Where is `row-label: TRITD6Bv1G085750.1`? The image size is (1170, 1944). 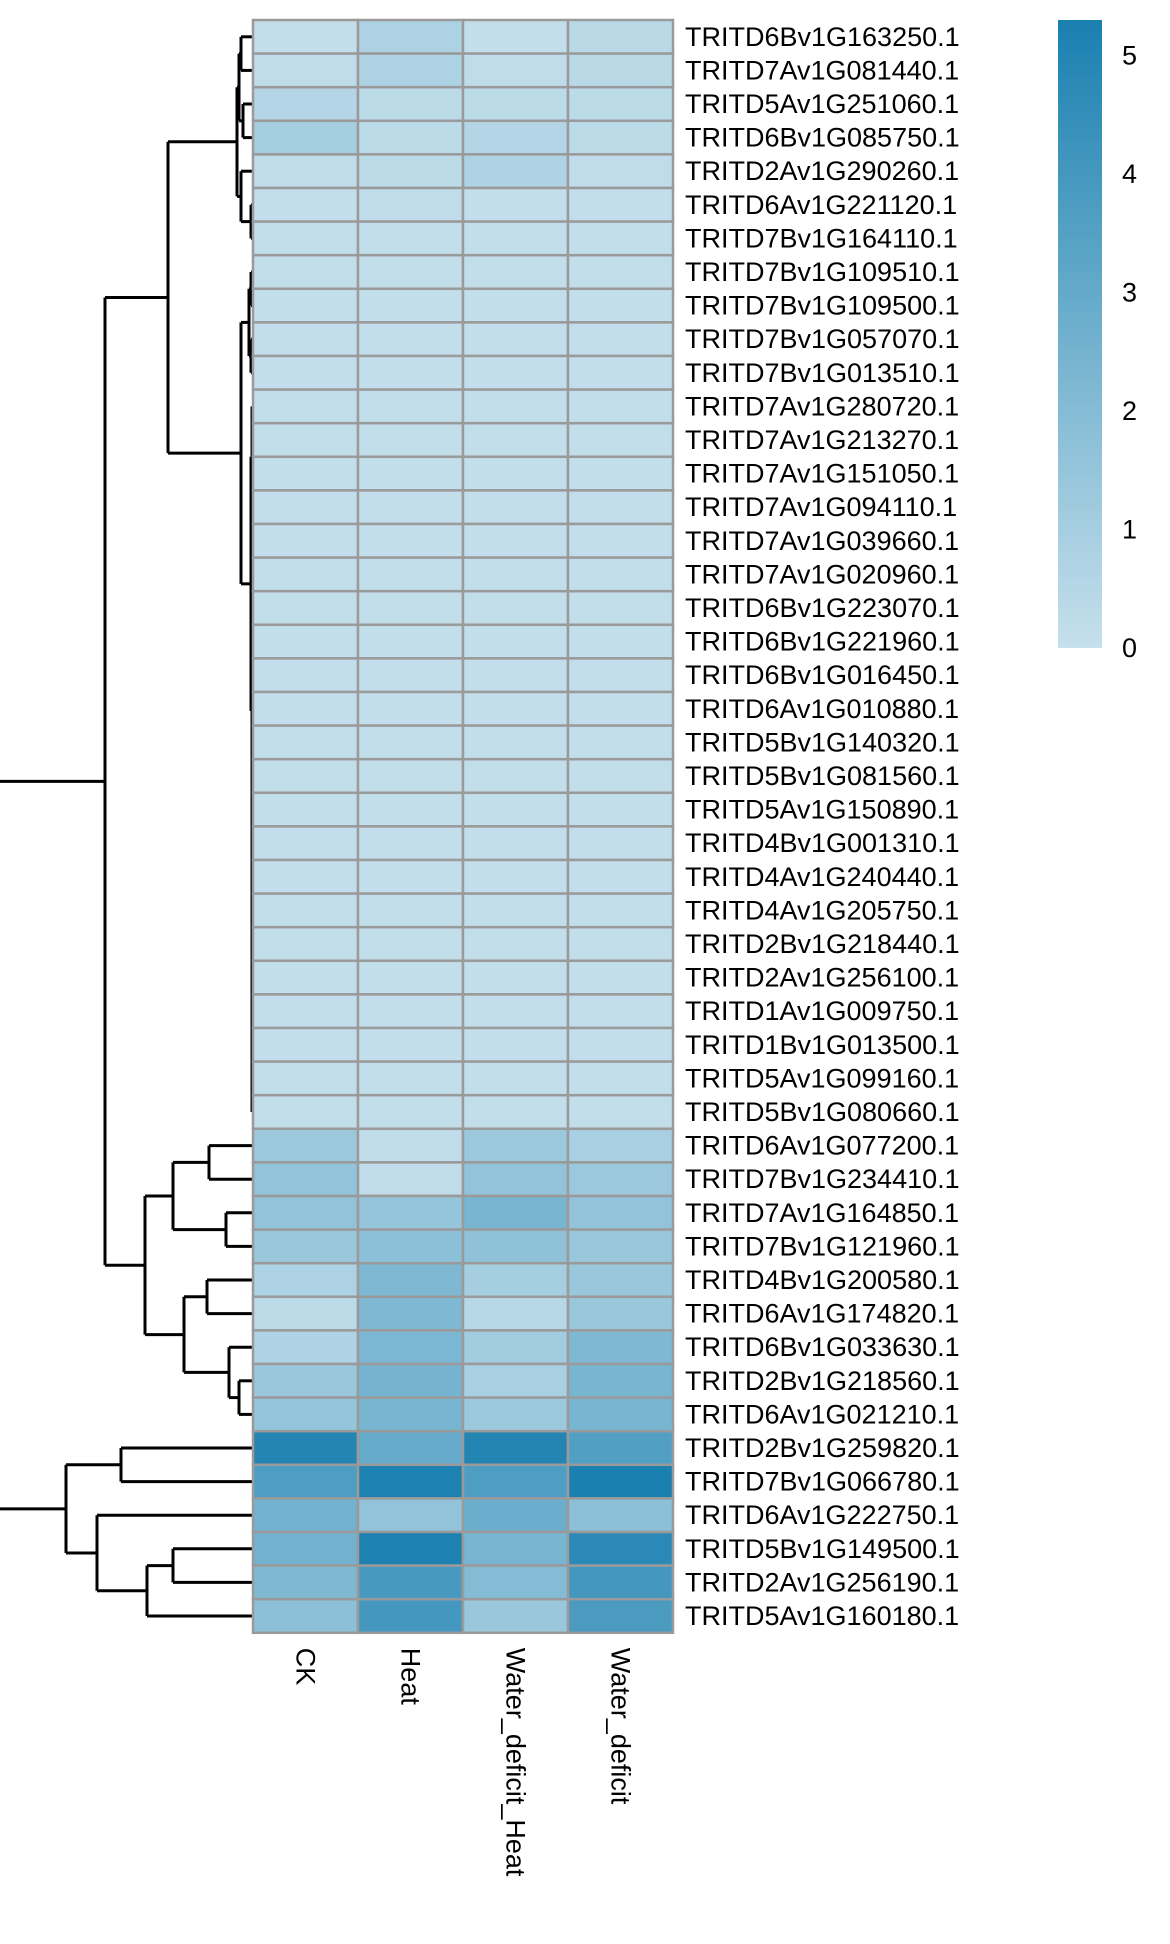
row-label: TRITD6Bv1G085750.1 is located at coordinates (822, 138).